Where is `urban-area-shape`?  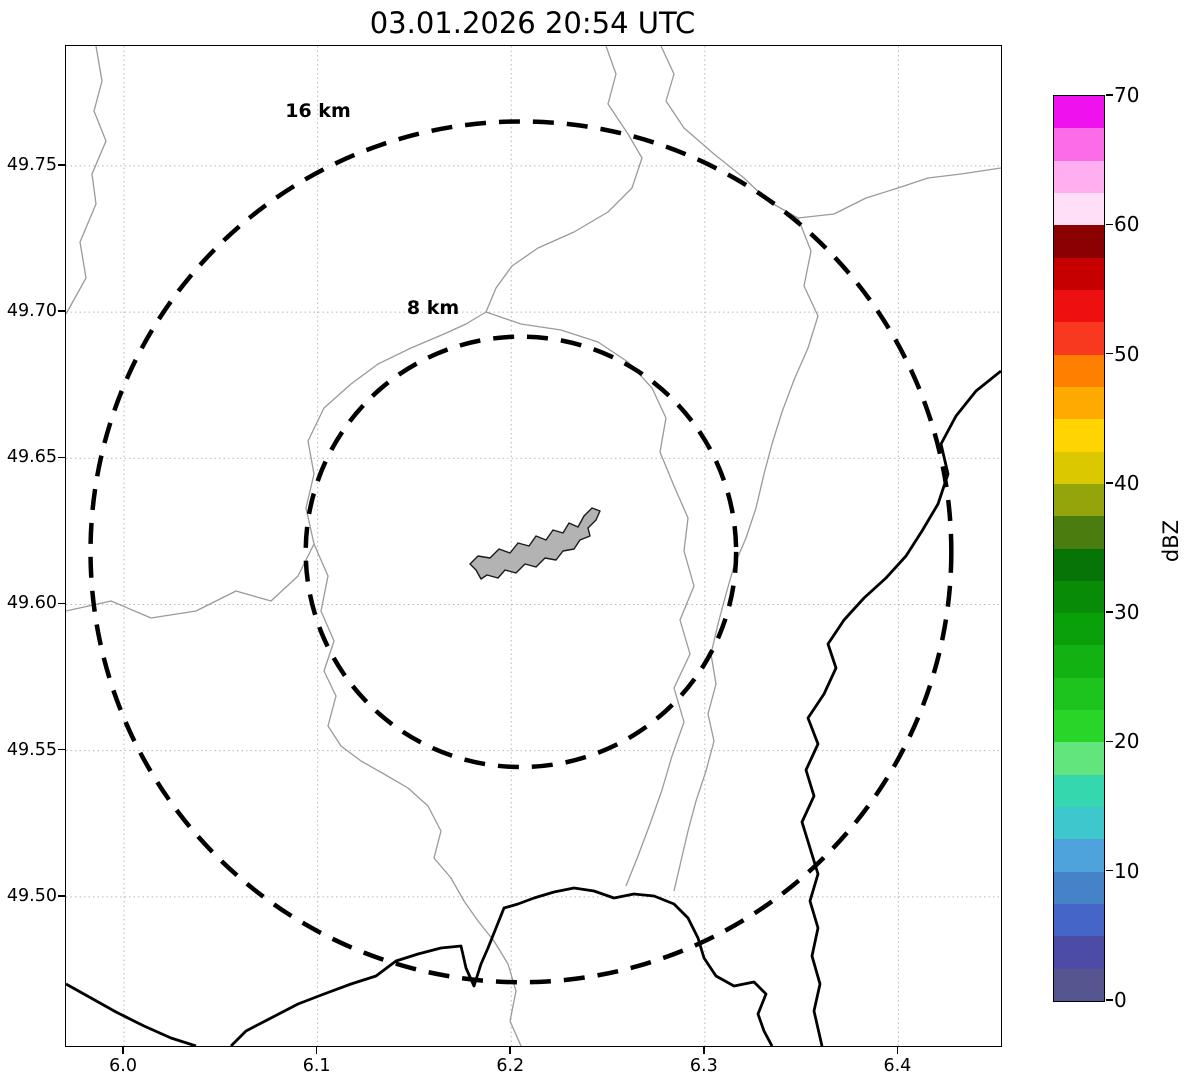 urban-area-shape is located at coordinates (535, 543).